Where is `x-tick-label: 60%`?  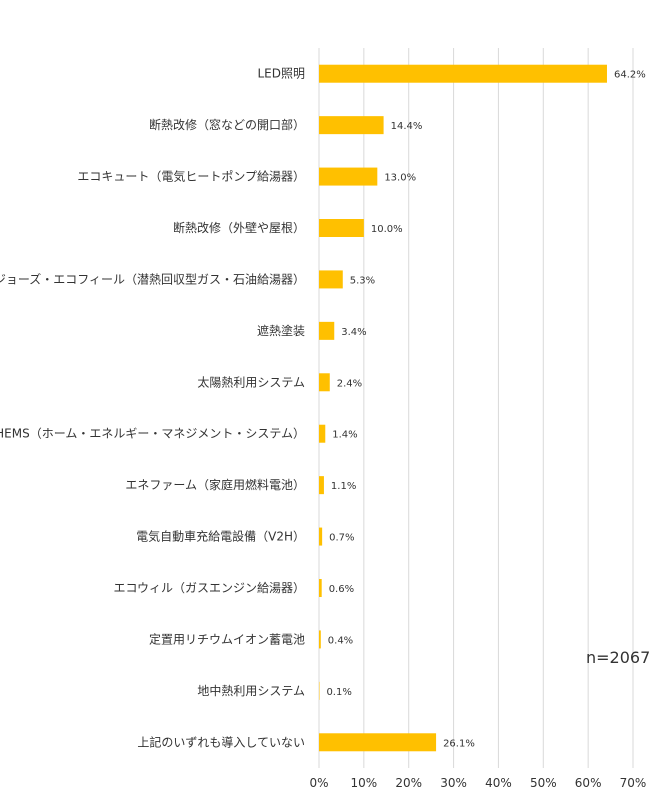
x-tick-label: 60% is located at coordinates (588, 783).